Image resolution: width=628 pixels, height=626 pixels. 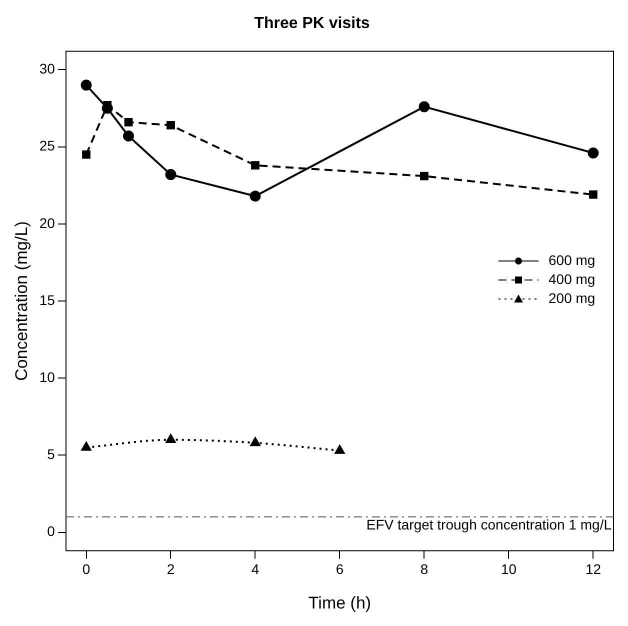 What do you see at coordinates (47, 146) in the screenshot?
I see `y-tick-label: 25` at bounding box center [47, 146].